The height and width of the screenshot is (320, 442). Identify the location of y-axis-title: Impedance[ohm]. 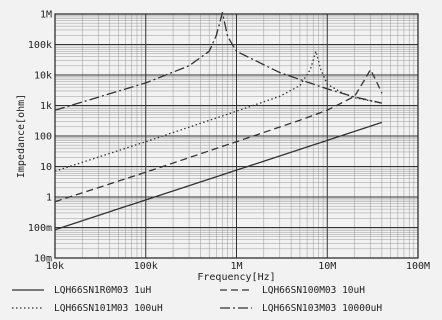
(21, 136).